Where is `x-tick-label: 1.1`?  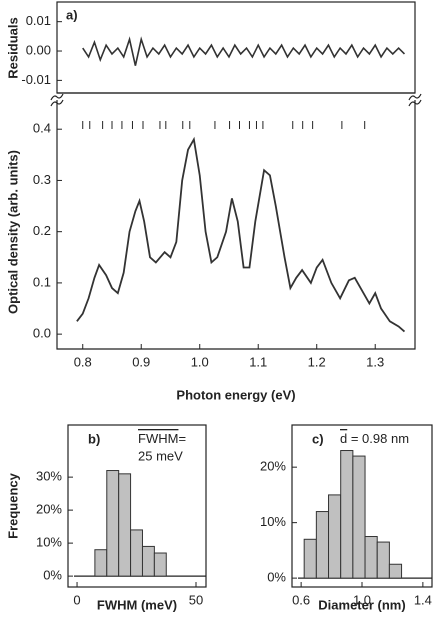
x-tick-label: 1.1 is located at coordinates (258, 361).